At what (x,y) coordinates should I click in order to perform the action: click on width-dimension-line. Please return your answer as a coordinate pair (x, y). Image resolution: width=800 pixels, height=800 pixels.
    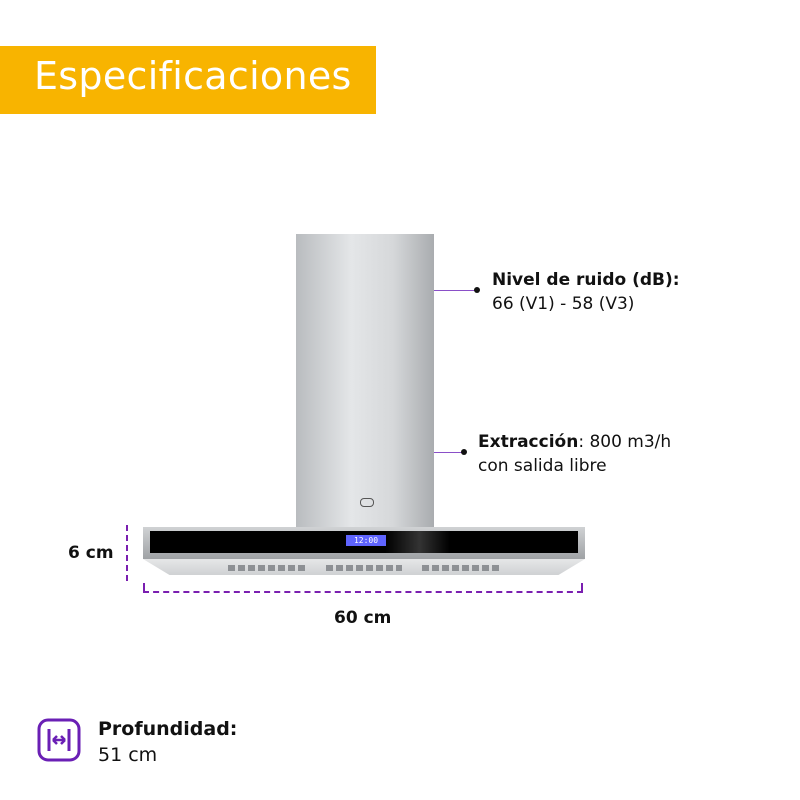
    Looking at the image, I should click on (363, 588).